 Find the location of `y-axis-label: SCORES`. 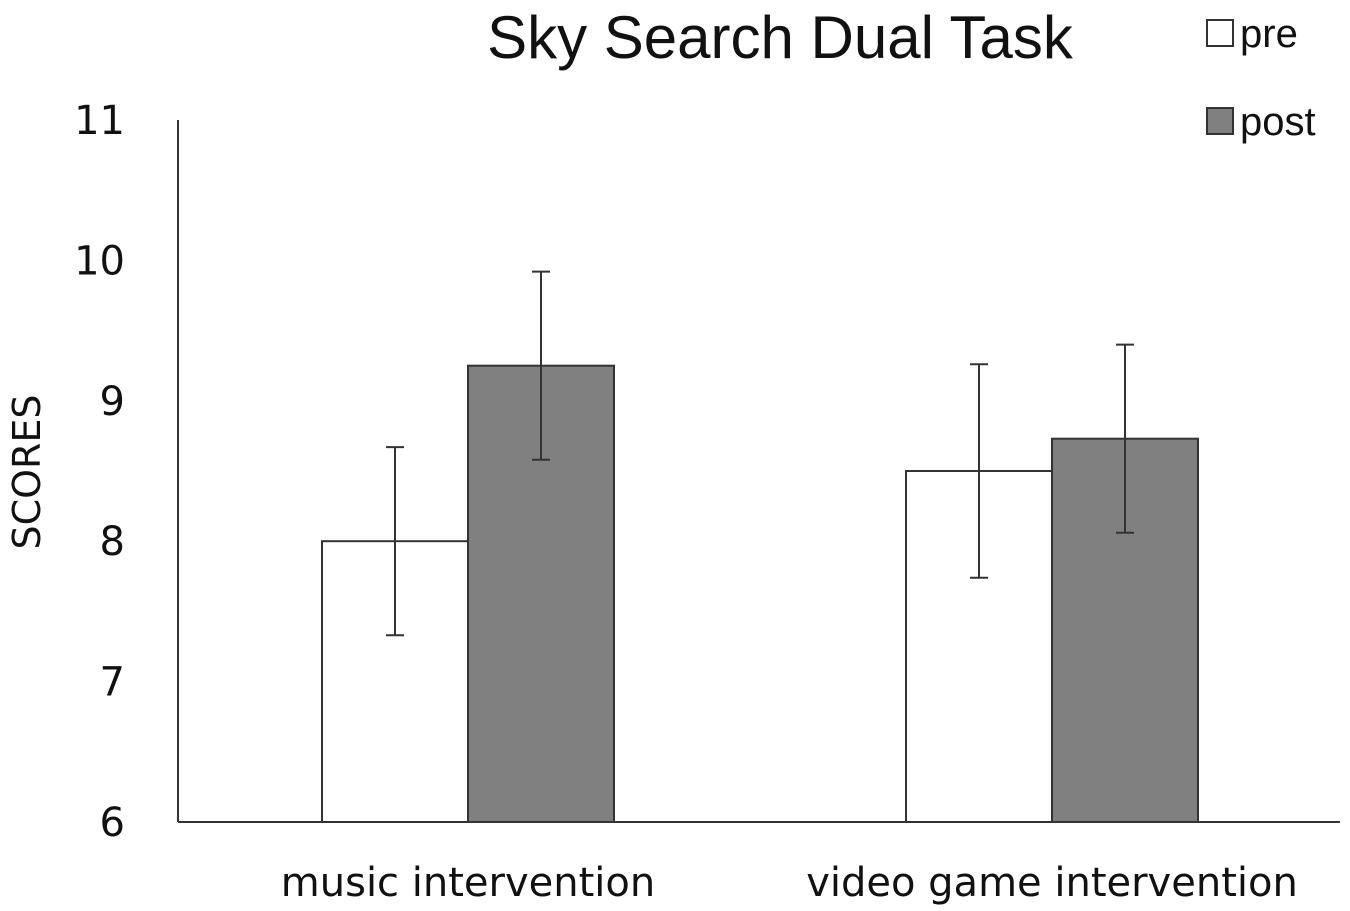

y-axis-label: SCORES is located at coordinates (27, 471).